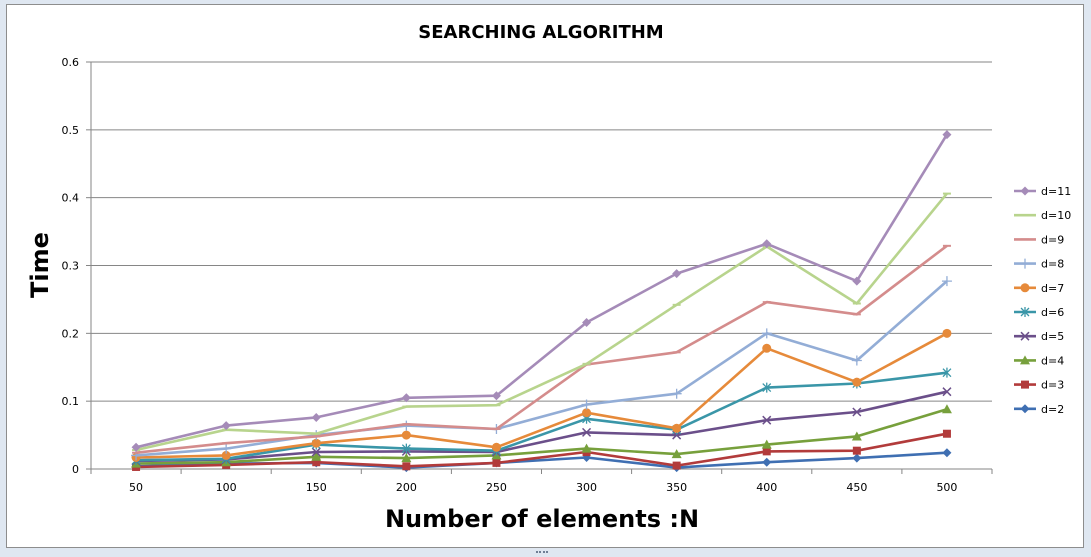 The image size is (1091, 557). I want to click on chart-title: SEARCHING ALGORITHM, so click(540, 32).